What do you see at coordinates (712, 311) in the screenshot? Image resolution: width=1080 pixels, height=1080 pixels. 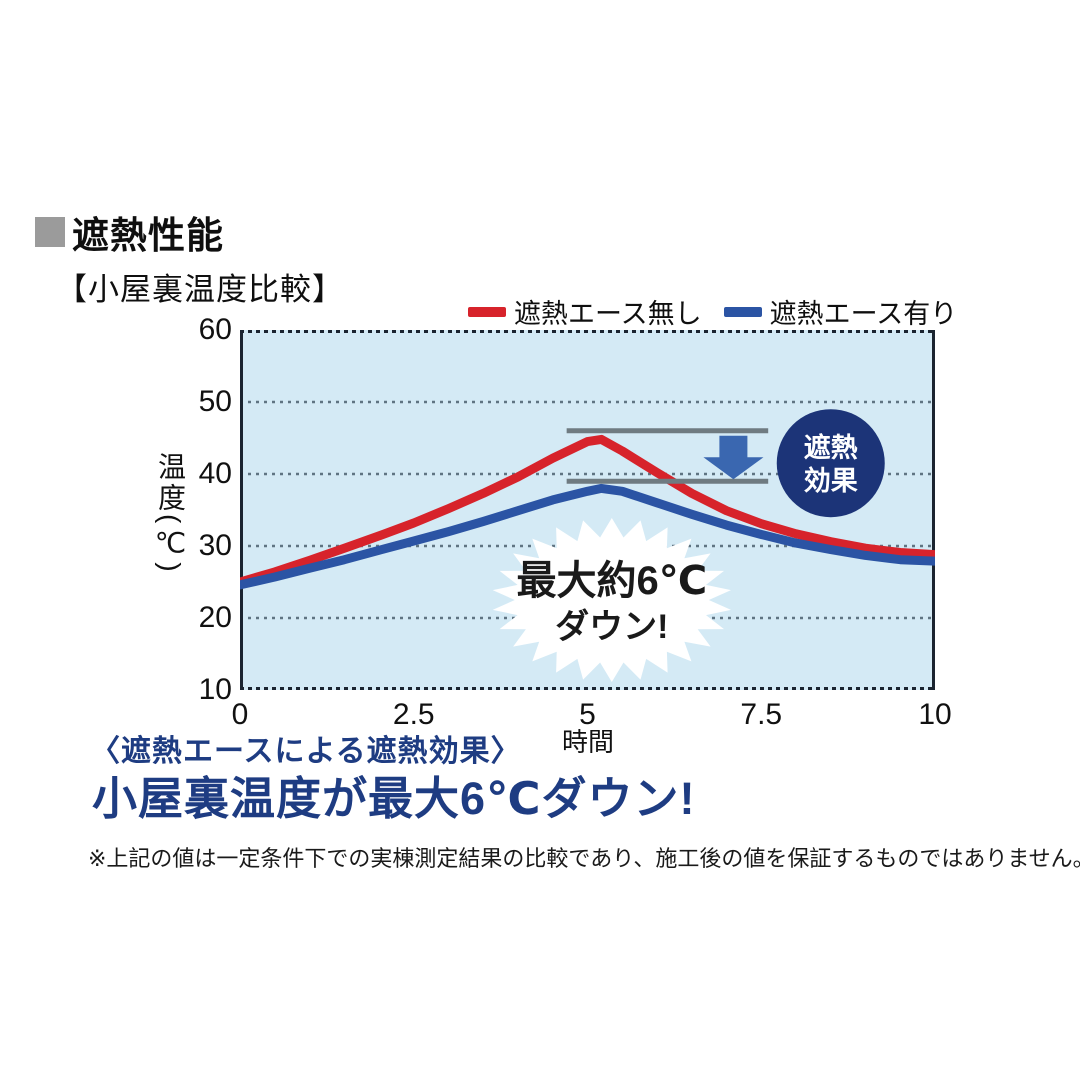 I see `chart-legend: 遮熱エース無し 遮熱エース有り` at bounding box center [712, 311].